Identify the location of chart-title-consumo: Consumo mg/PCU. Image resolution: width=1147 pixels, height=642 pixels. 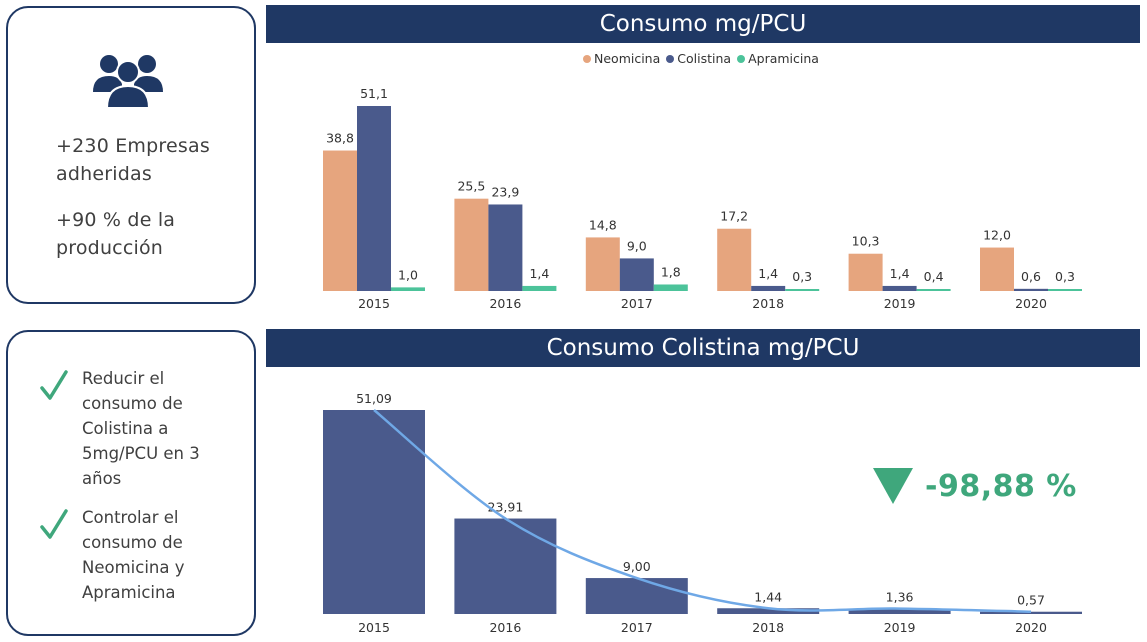
(703, 24).